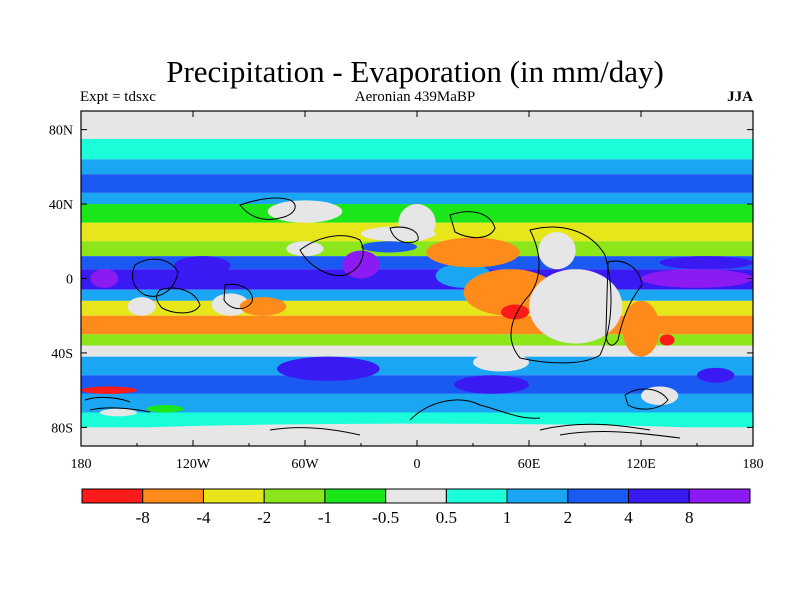 The image size is (800, 600). Describe the element at coordinates (740, 97) in the screenshot. I see `season-label: JJA` at that location.